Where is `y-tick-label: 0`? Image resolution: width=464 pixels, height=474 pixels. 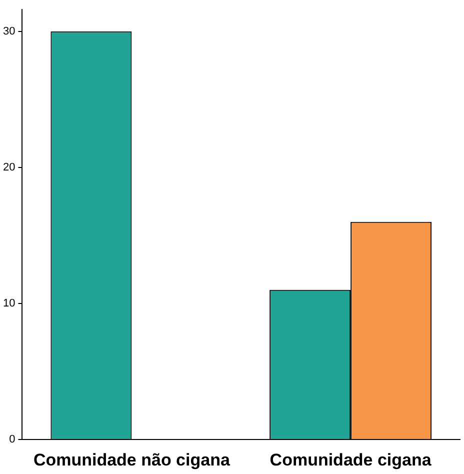 y-tick-label: 0 is located at coordinates (12, 440).